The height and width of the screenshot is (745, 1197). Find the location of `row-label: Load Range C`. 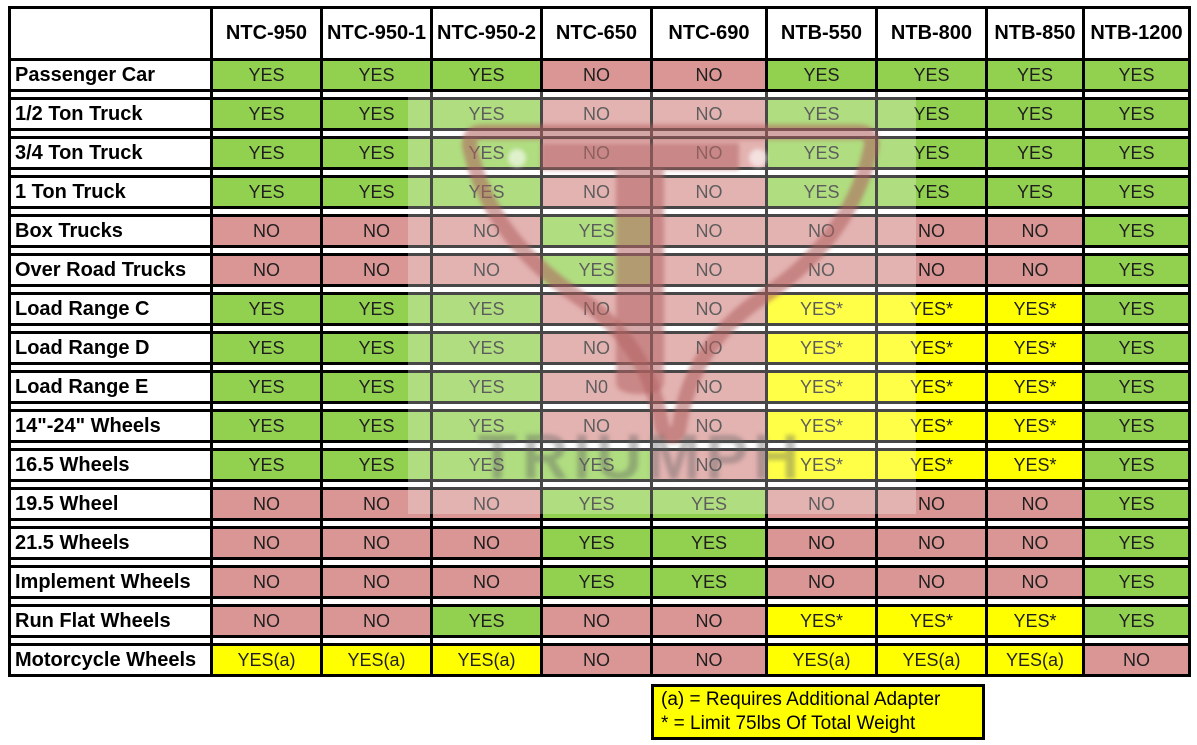

row-label: Load Range C is located at coordinates (110, 309).